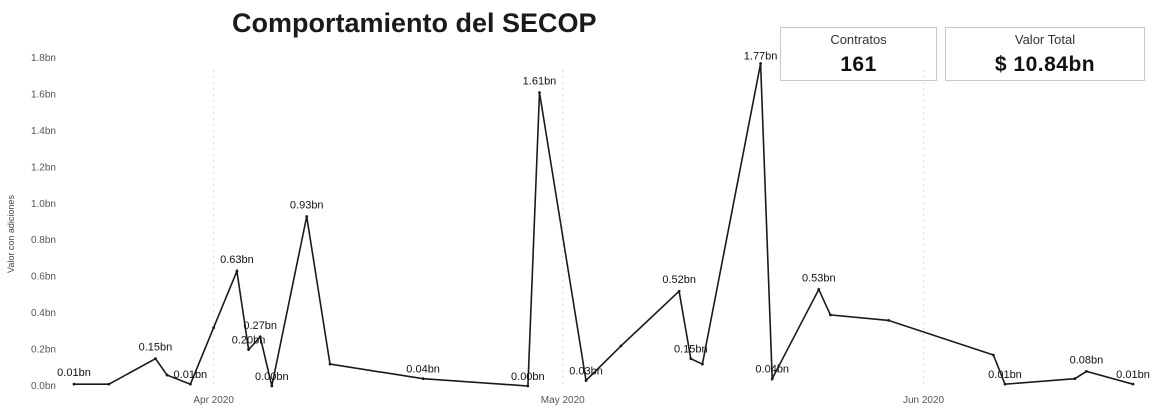 The image size is (1161, 413). What do you see at coordinates (43, 204) in the screenshot?
I see `y-tick-label: 1.0bn` at bounding box center [43, 204].